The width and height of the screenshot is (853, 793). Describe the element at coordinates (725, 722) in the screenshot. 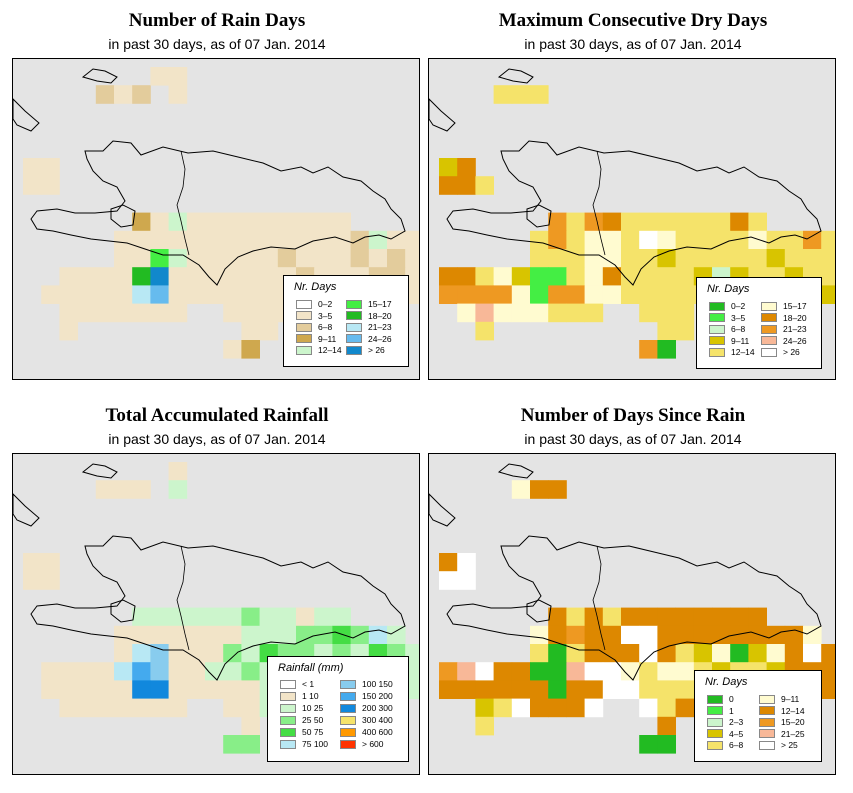

I see `legend-item: 2–3` at that location.